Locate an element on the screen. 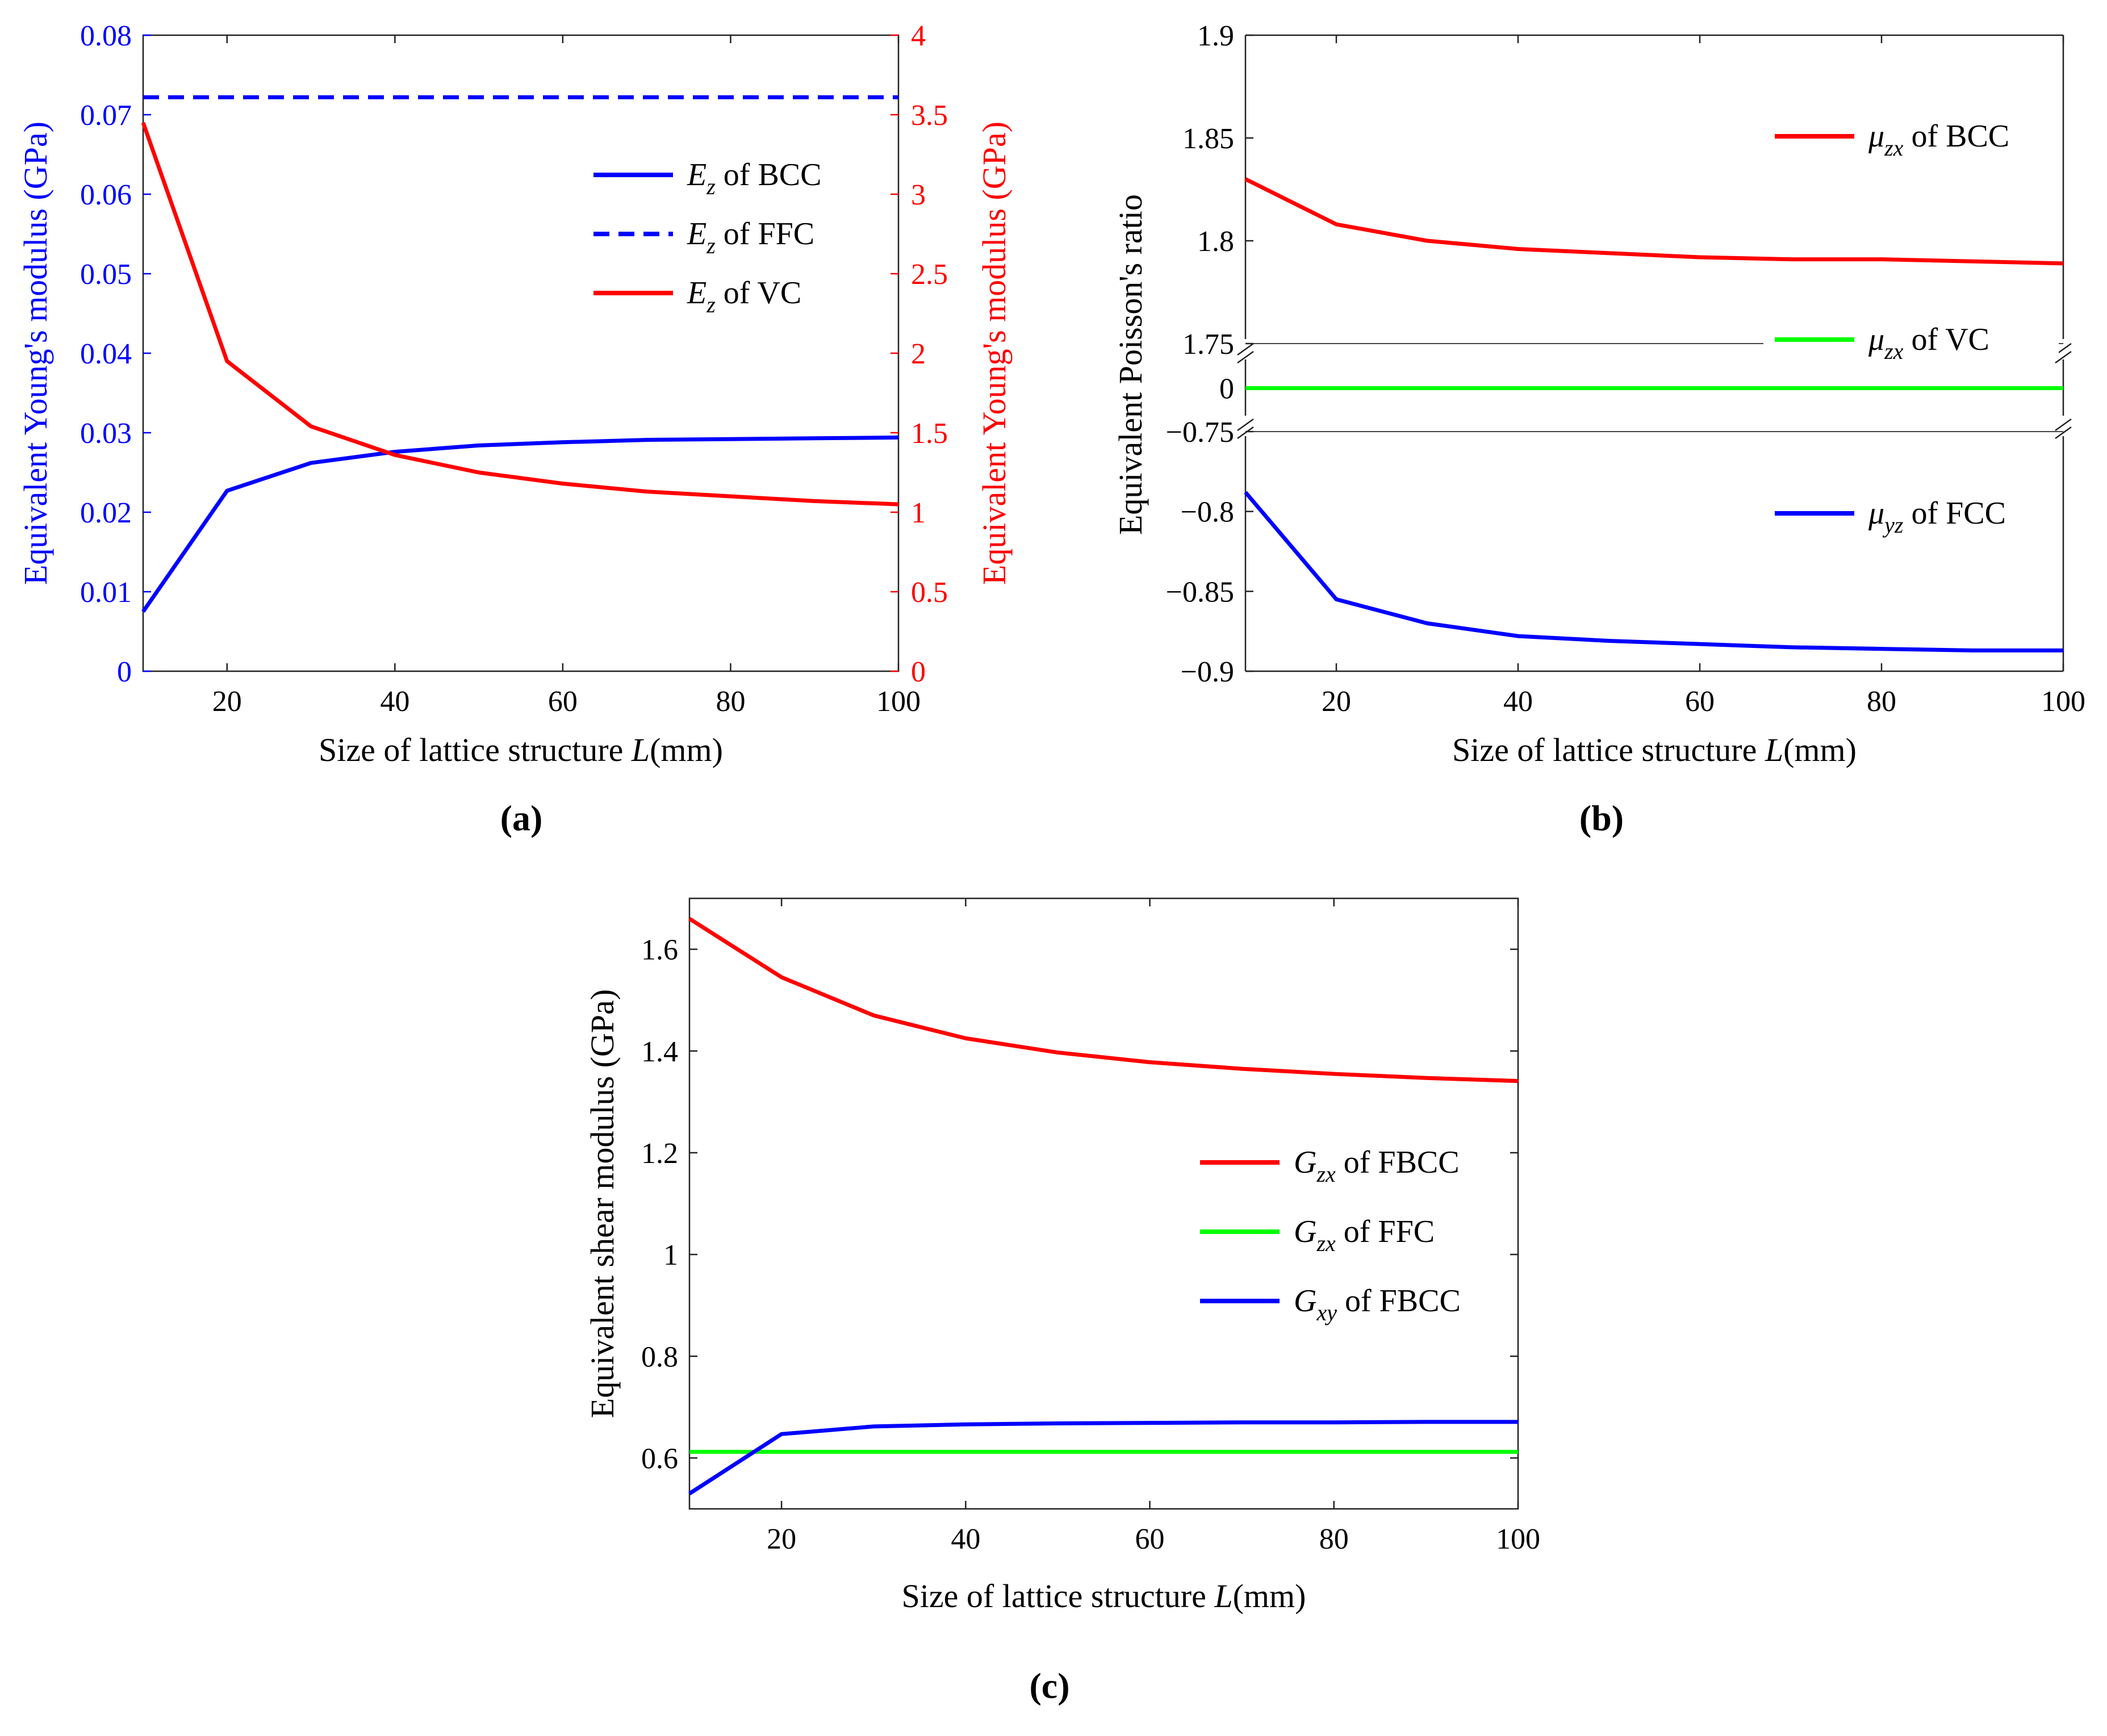 This screenshot has height=1736, width=2107. legend-a-2-label: Ez of VC is located at coordinates (744, 296).